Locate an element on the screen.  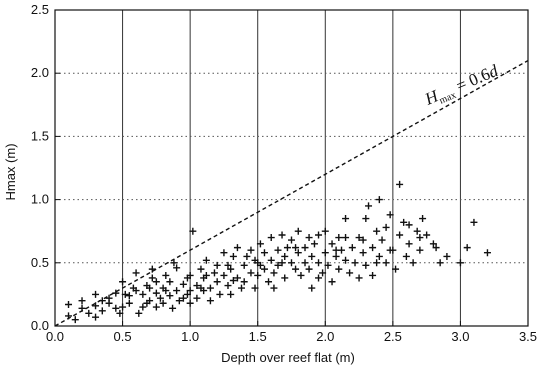
y-axis-label: Hmax (m) is located at coordinates (10, 171).